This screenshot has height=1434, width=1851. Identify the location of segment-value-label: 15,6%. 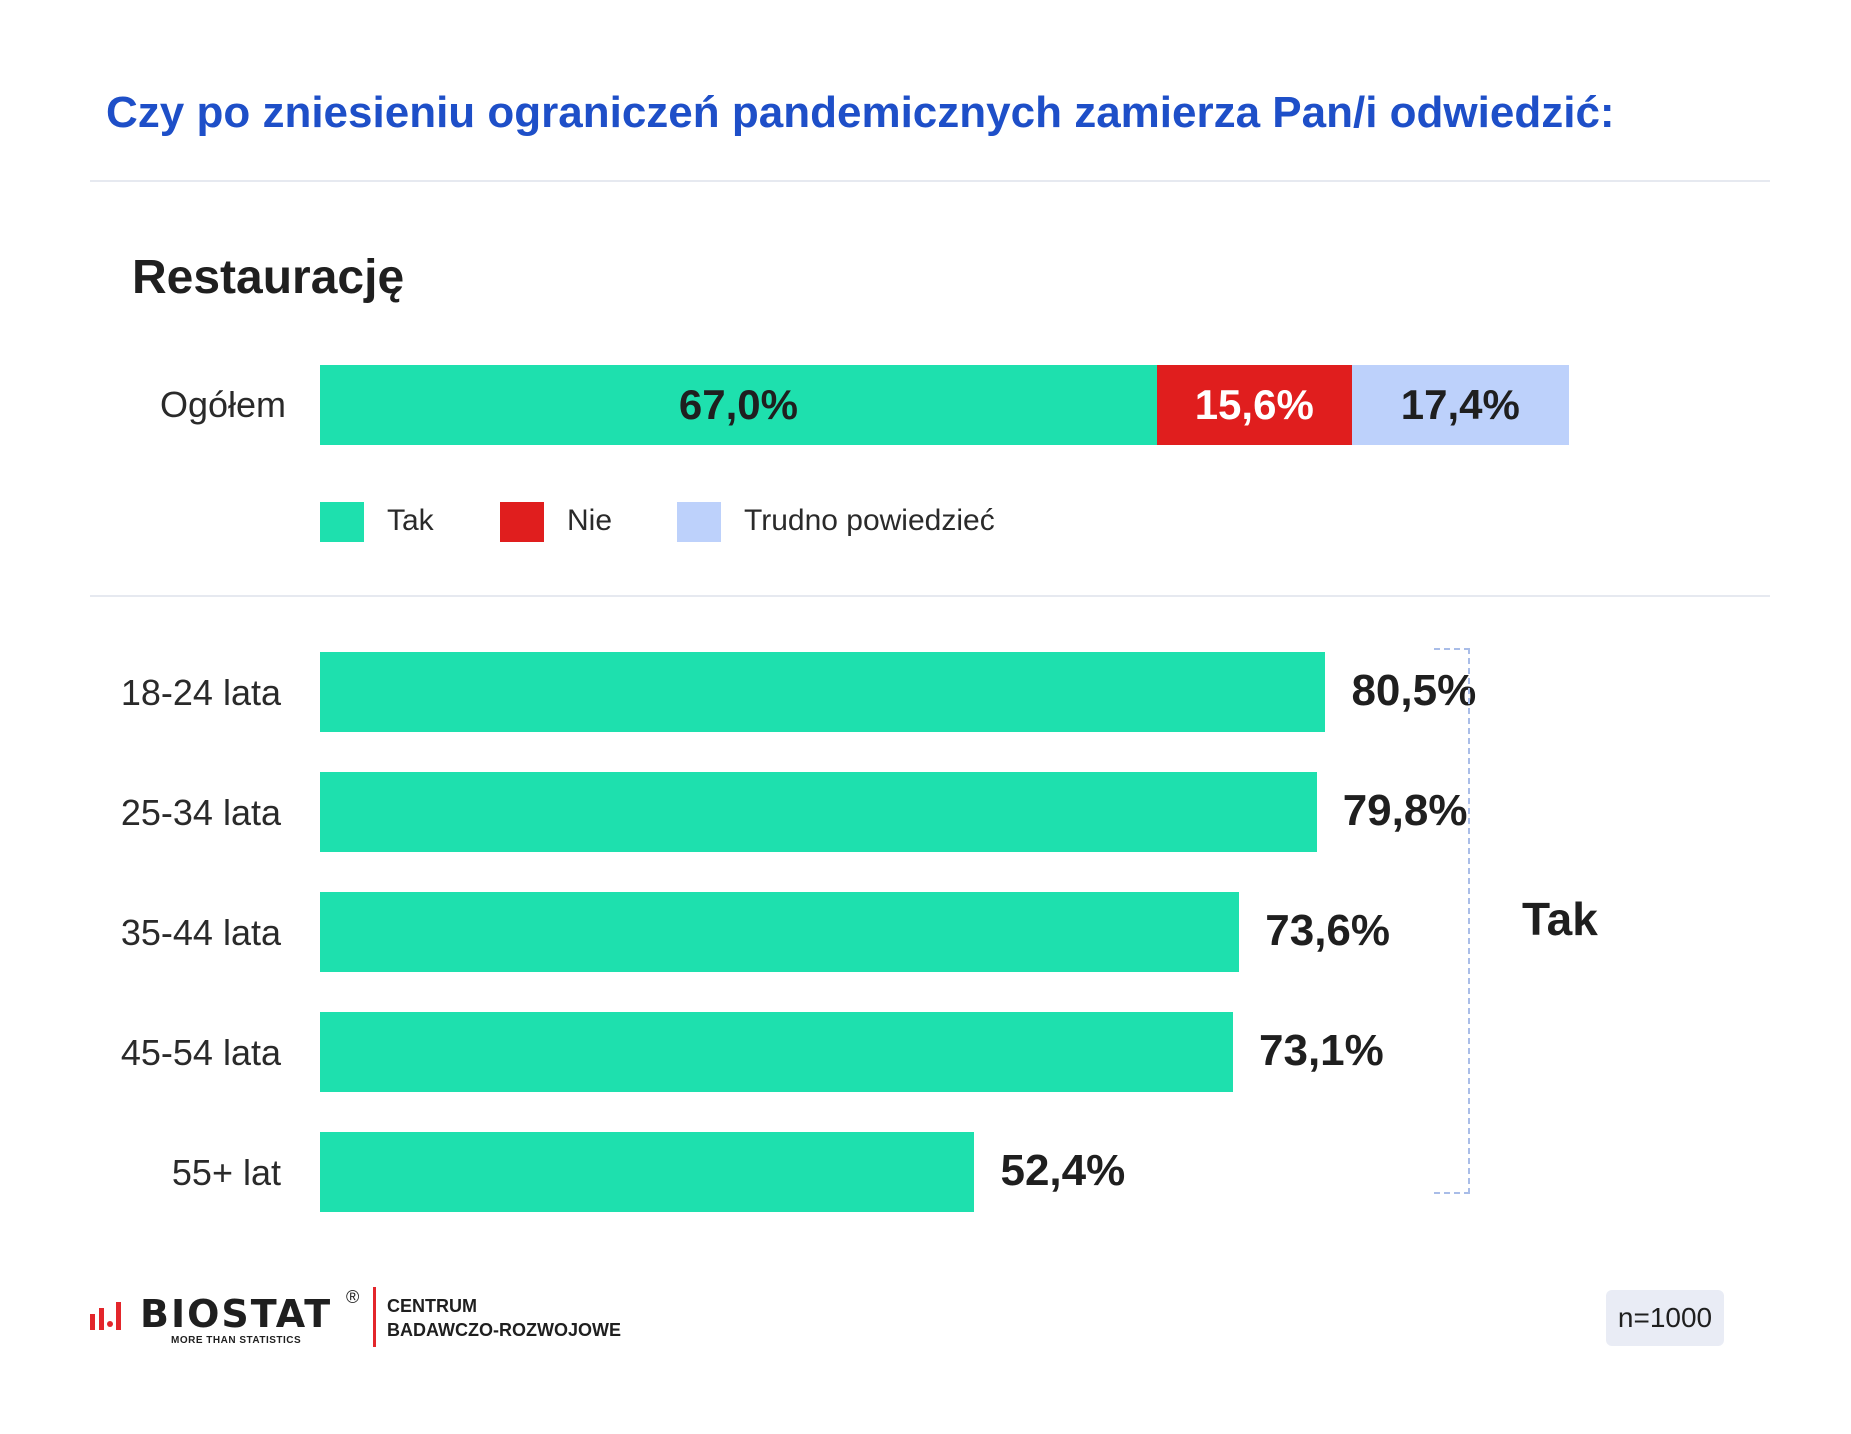
(1254, 404).